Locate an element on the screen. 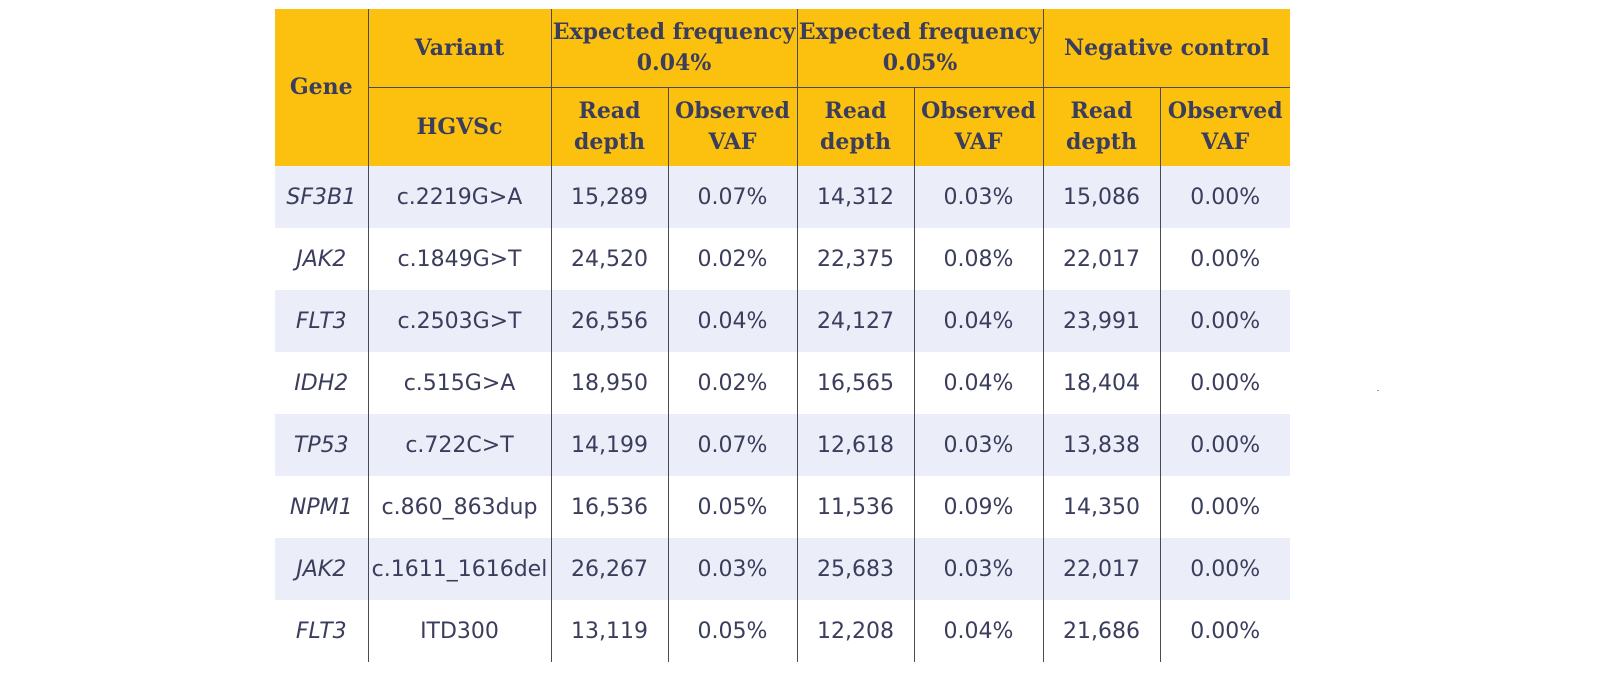 This screenshot has width=1601, height=690. cell-hgvsc: c.722C>T is located at coordinates (459, 445).